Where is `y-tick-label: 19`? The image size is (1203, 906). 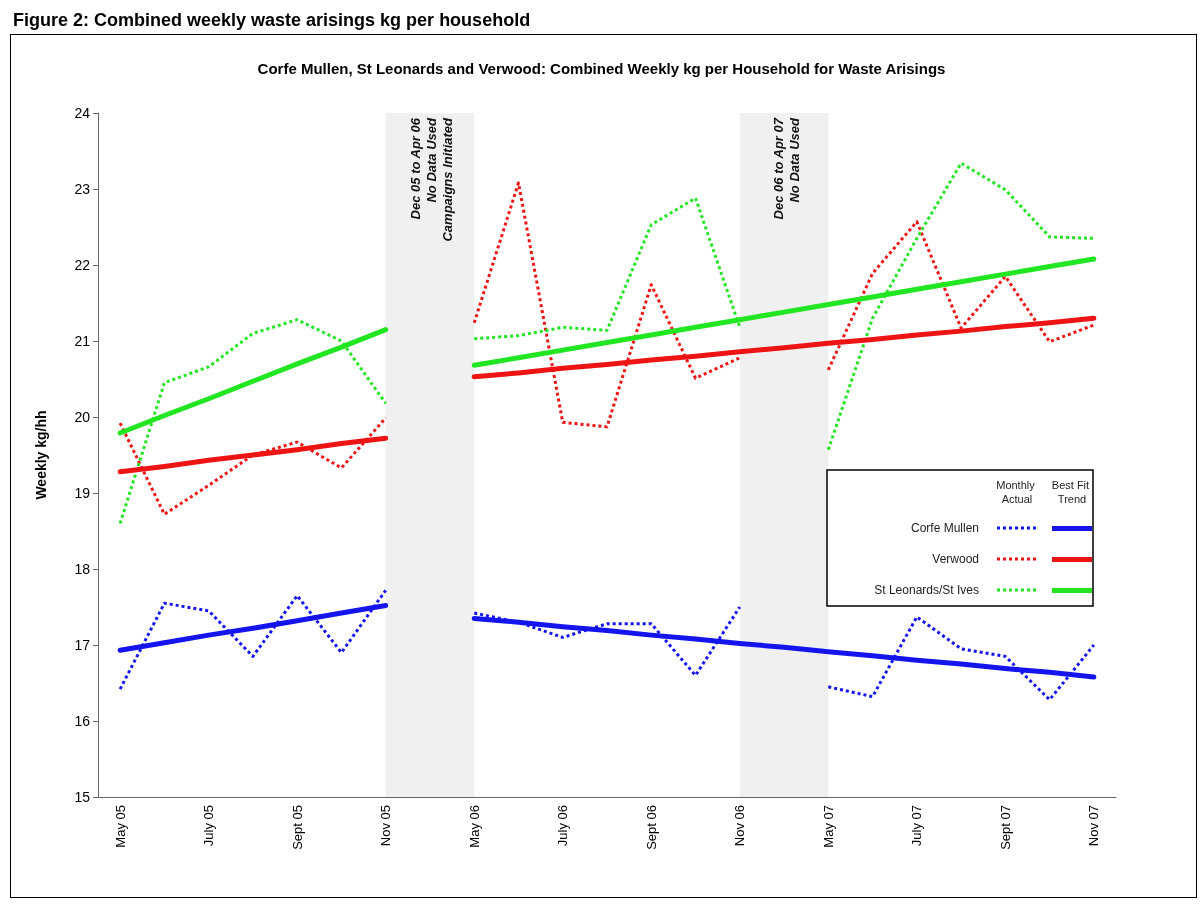 y-tick-label: 19 is located at coordinates (82, 493).